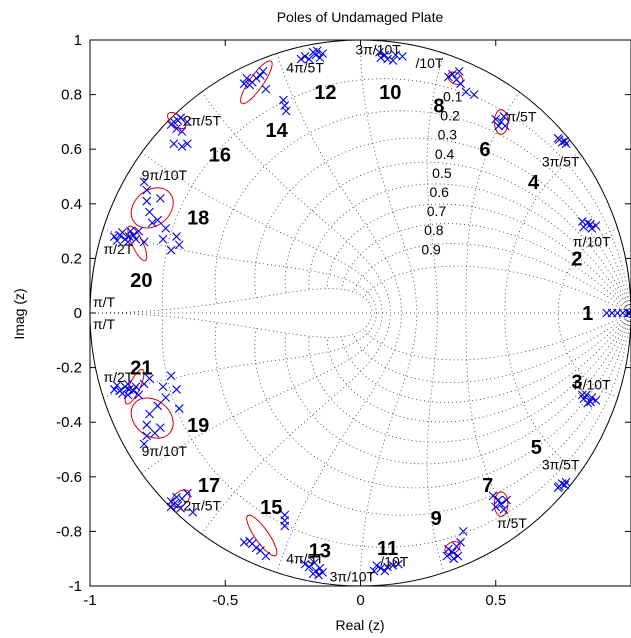  Describe the element at coordinates (277, 131) in the screenshot. I see `pole-number-label: 14` at that location.